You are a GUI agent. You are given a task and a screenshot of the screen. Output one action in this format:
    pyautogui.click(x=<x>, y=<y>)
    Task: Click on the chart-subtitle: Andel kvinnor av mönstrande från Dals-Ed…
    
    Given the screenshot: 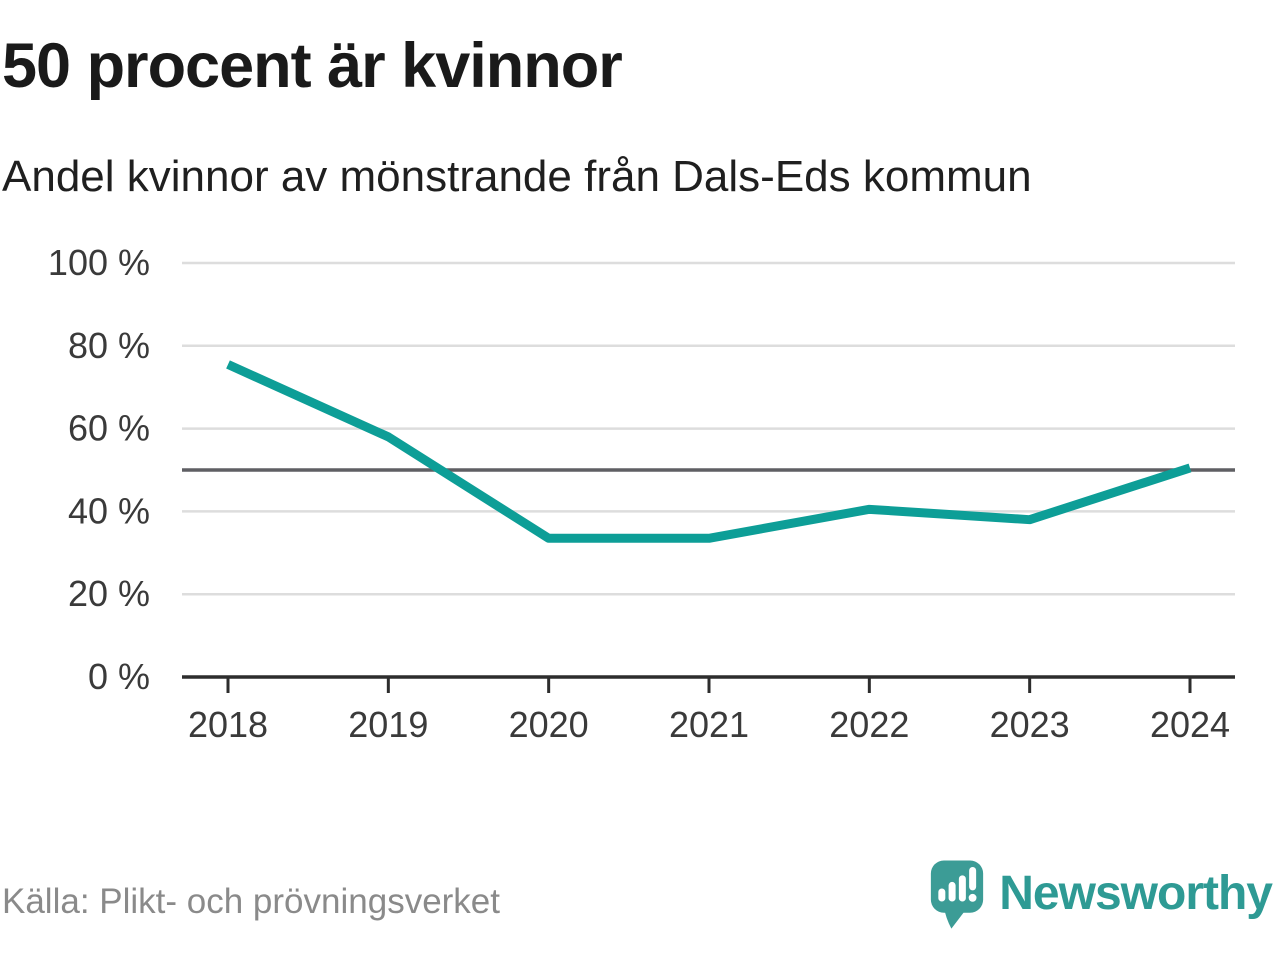 What is the action you would take?
    pyautogui.click(x=517, y=176)
    